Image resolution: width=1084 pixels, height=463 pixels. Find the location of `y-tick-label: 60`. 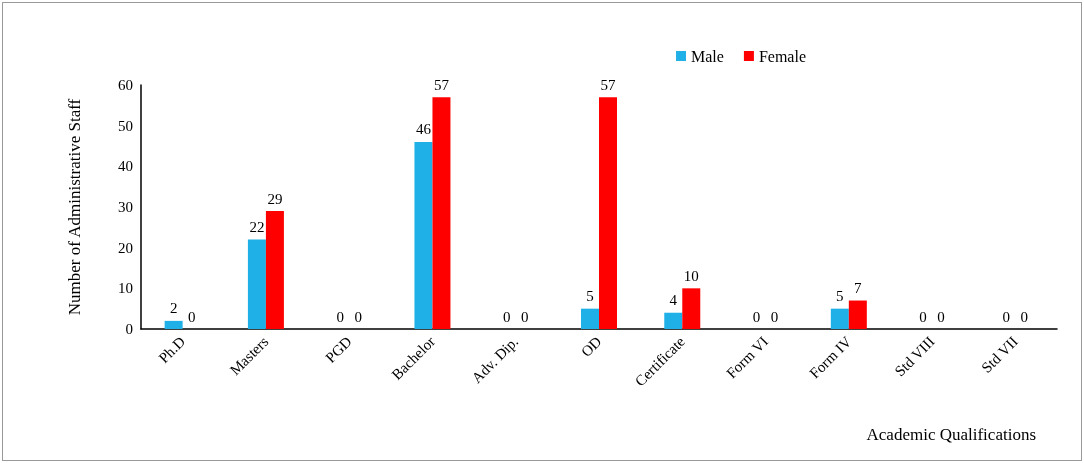

y-tick-label: 60 is located at coordinates (125, 85).